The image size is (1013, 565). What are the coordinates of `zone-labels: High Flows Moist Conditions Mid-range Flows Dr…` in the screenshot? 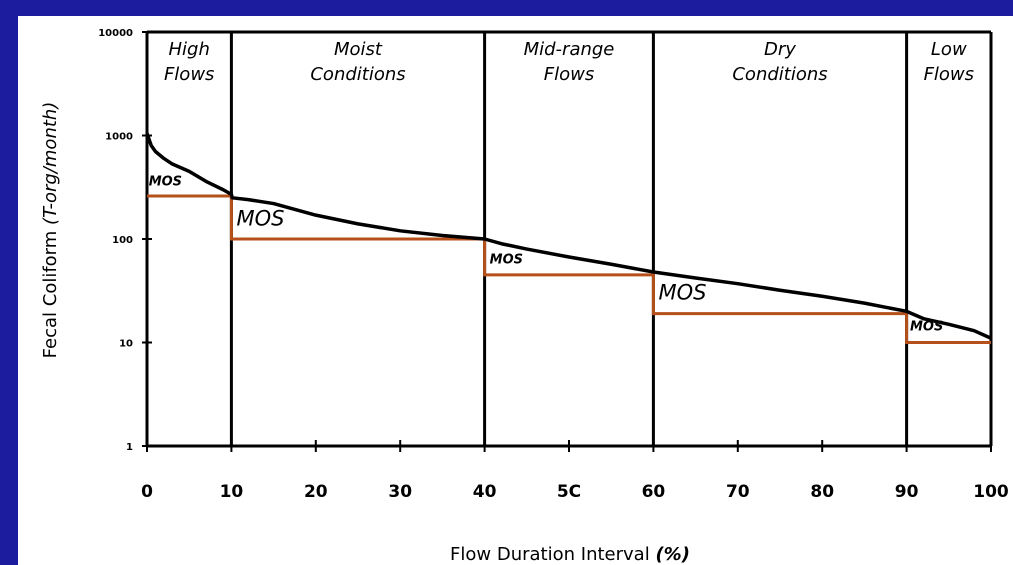 It's located at (569, 62).